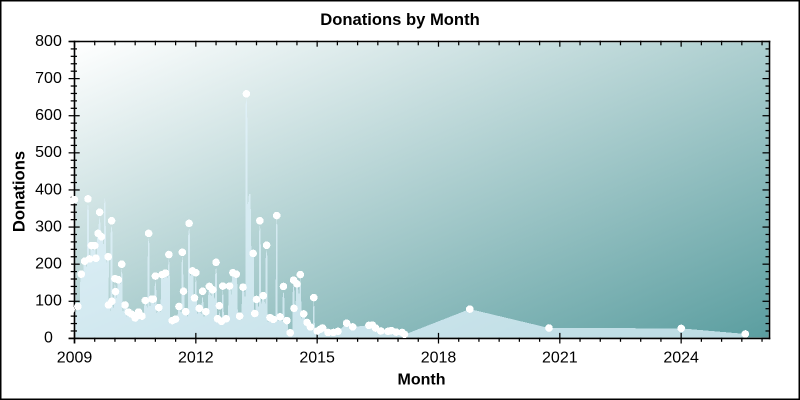 This screenshot has width=800, height=400. I want to click on svg-text: 100, so click(48, 301).